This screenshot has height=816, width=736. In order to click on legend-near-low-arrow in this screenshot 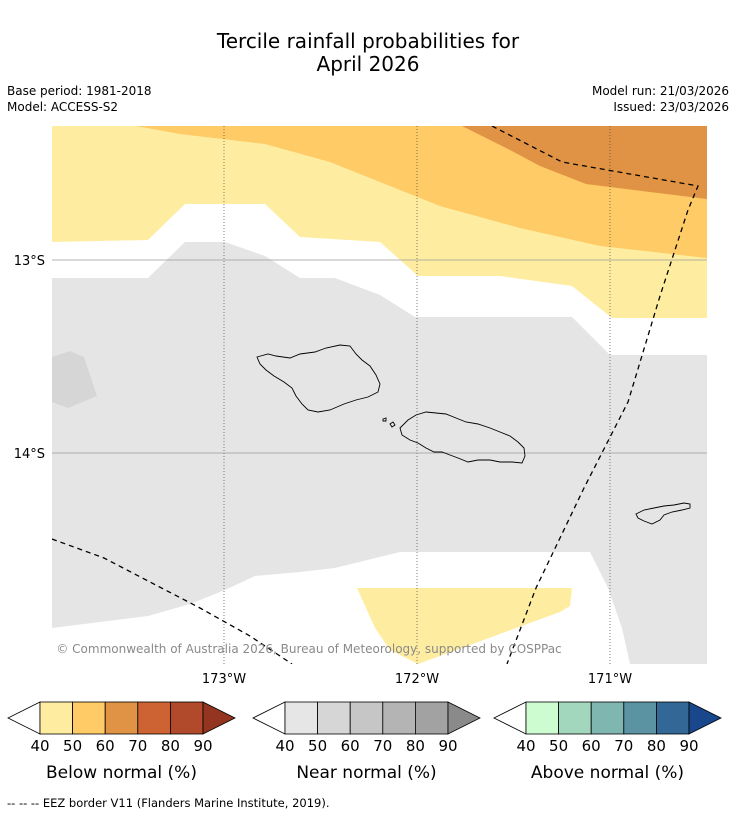, I will do `click(269, 718)`.